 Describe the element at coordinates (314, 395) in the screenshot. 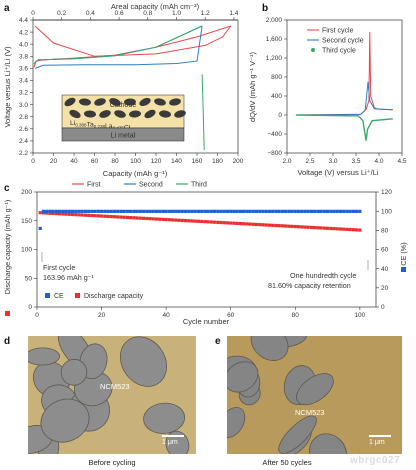

I see `sem-image-after: NCM523 1 μm` at that location.